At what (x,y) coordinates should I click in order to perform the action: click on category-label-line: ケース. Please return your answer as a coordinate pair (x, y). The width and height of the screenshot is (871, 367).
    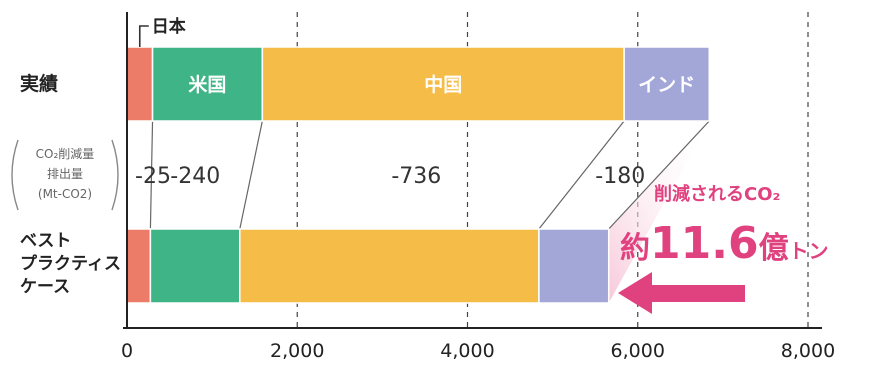
    Looking at the image, I should click on (45, 287).